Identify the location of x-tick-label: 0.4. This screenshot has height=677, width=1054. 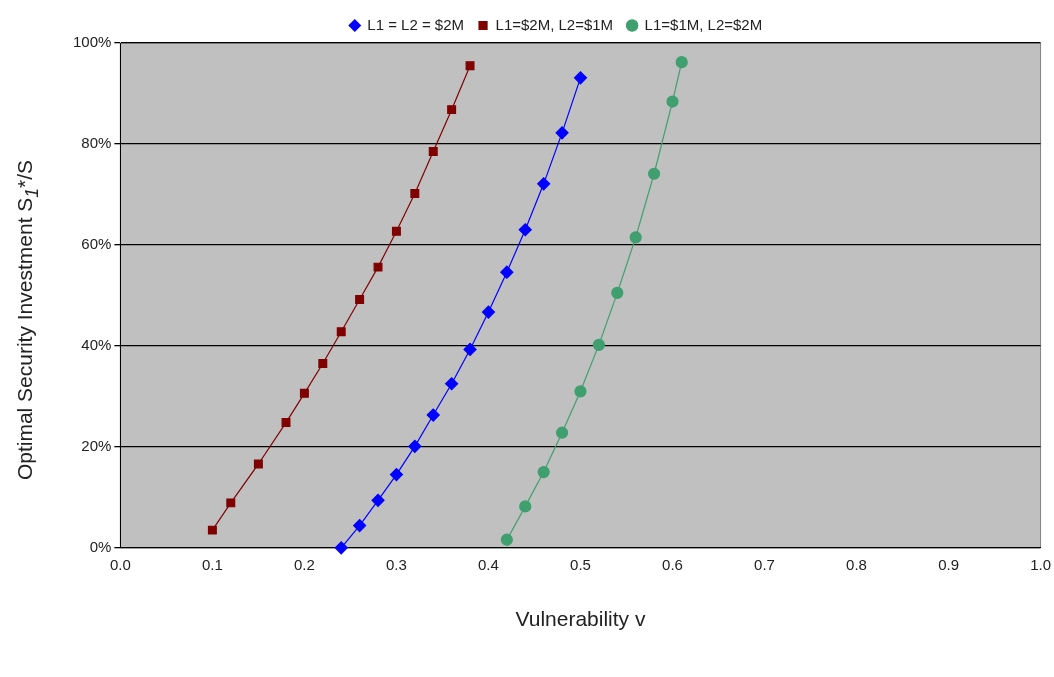
(488, 564).